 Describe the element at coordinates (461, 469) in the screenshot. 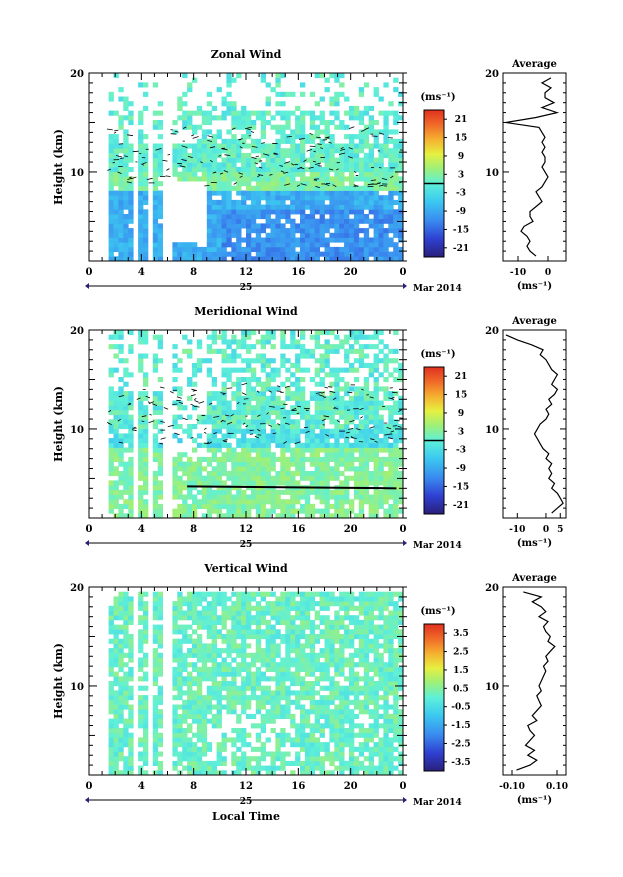

I see `colorbar-tick-label: -9` at that location.